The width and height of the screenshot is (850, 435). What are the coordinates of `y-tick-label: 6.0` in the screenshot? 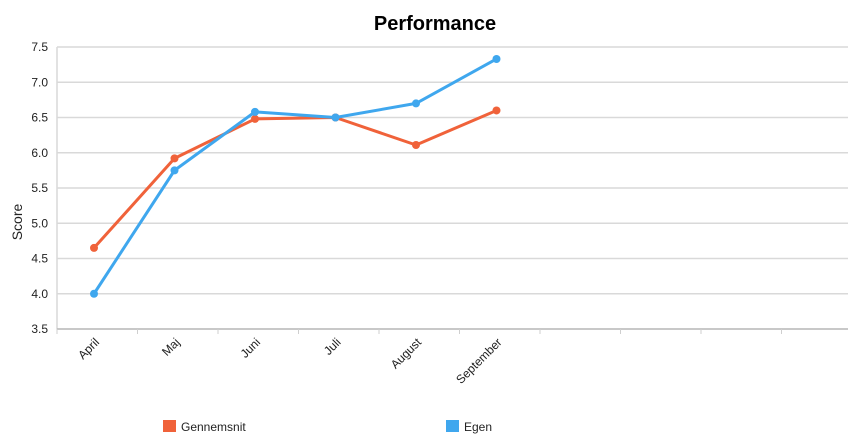 It's located at (39, 153).